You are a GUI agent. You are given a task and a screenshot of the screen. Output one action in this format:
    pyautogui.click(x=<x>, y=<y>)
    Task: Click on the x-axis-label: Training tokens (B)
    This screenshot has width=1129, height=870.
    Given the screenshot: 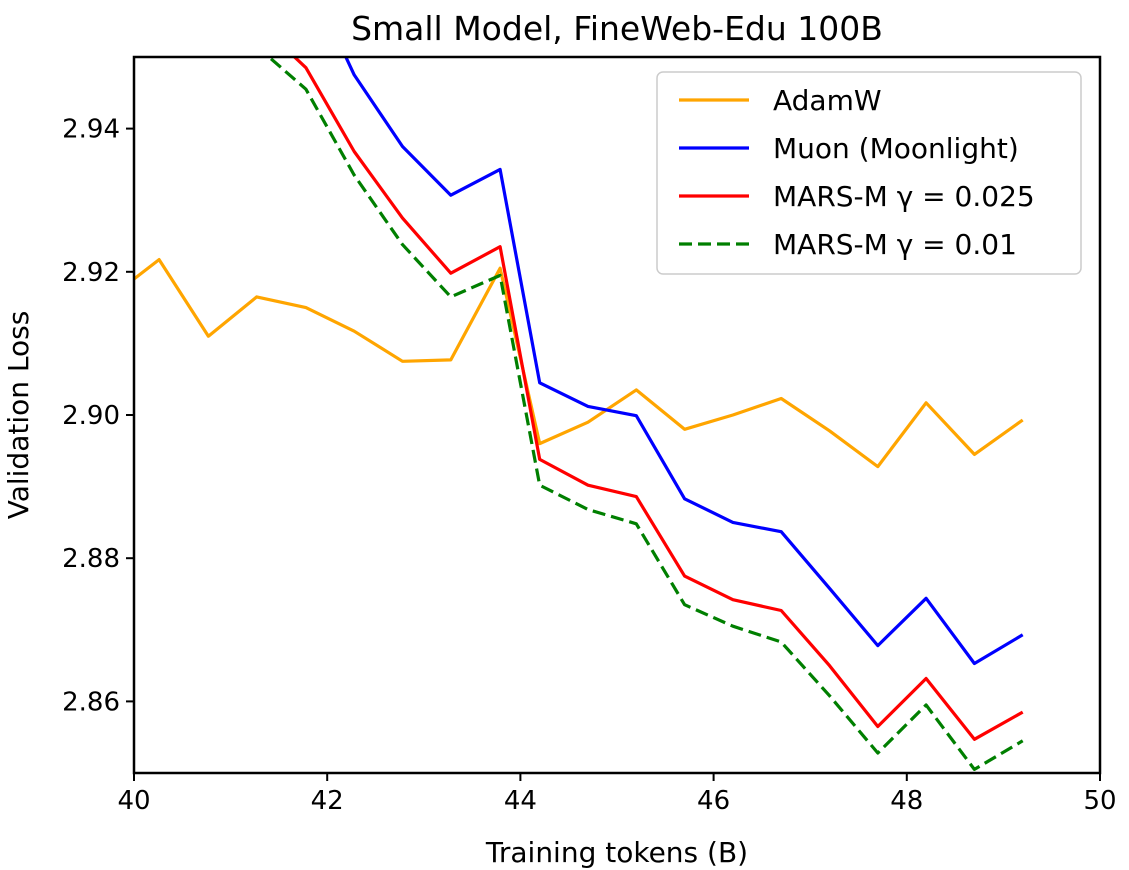 What is the action you would take?
    pyautogui.click(x=616, y=852)
    